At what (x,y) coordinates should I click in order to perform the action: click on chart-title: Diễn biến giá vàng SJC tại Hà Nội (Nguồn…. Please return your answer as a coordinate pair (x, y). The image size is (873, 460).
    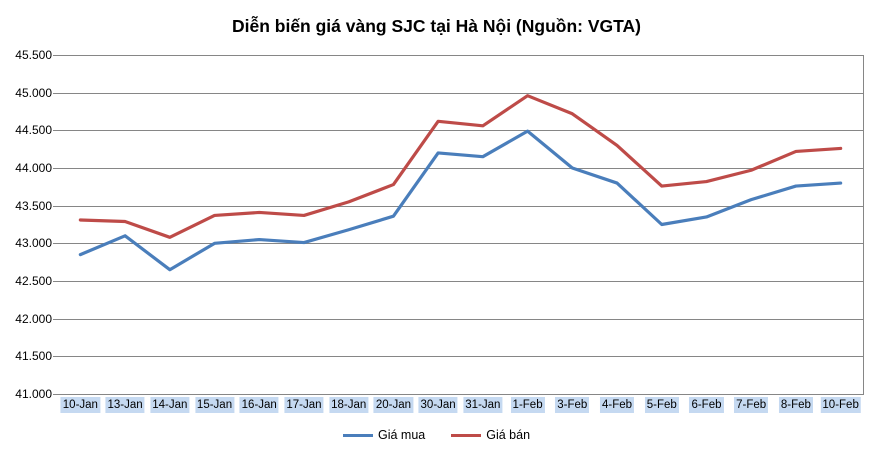
    Looking at the image, I should click on (436, 26).